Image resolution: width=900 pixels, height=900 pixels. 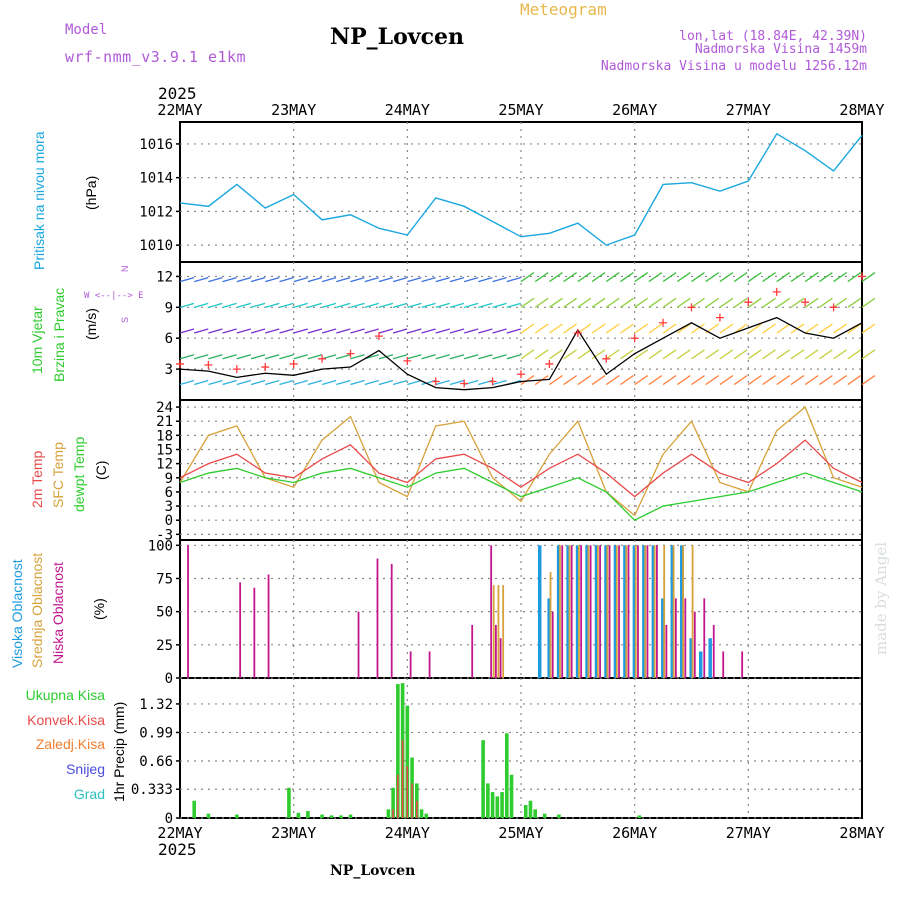 I want to click on cloud-unit: (%), so click(x=99, y=609).